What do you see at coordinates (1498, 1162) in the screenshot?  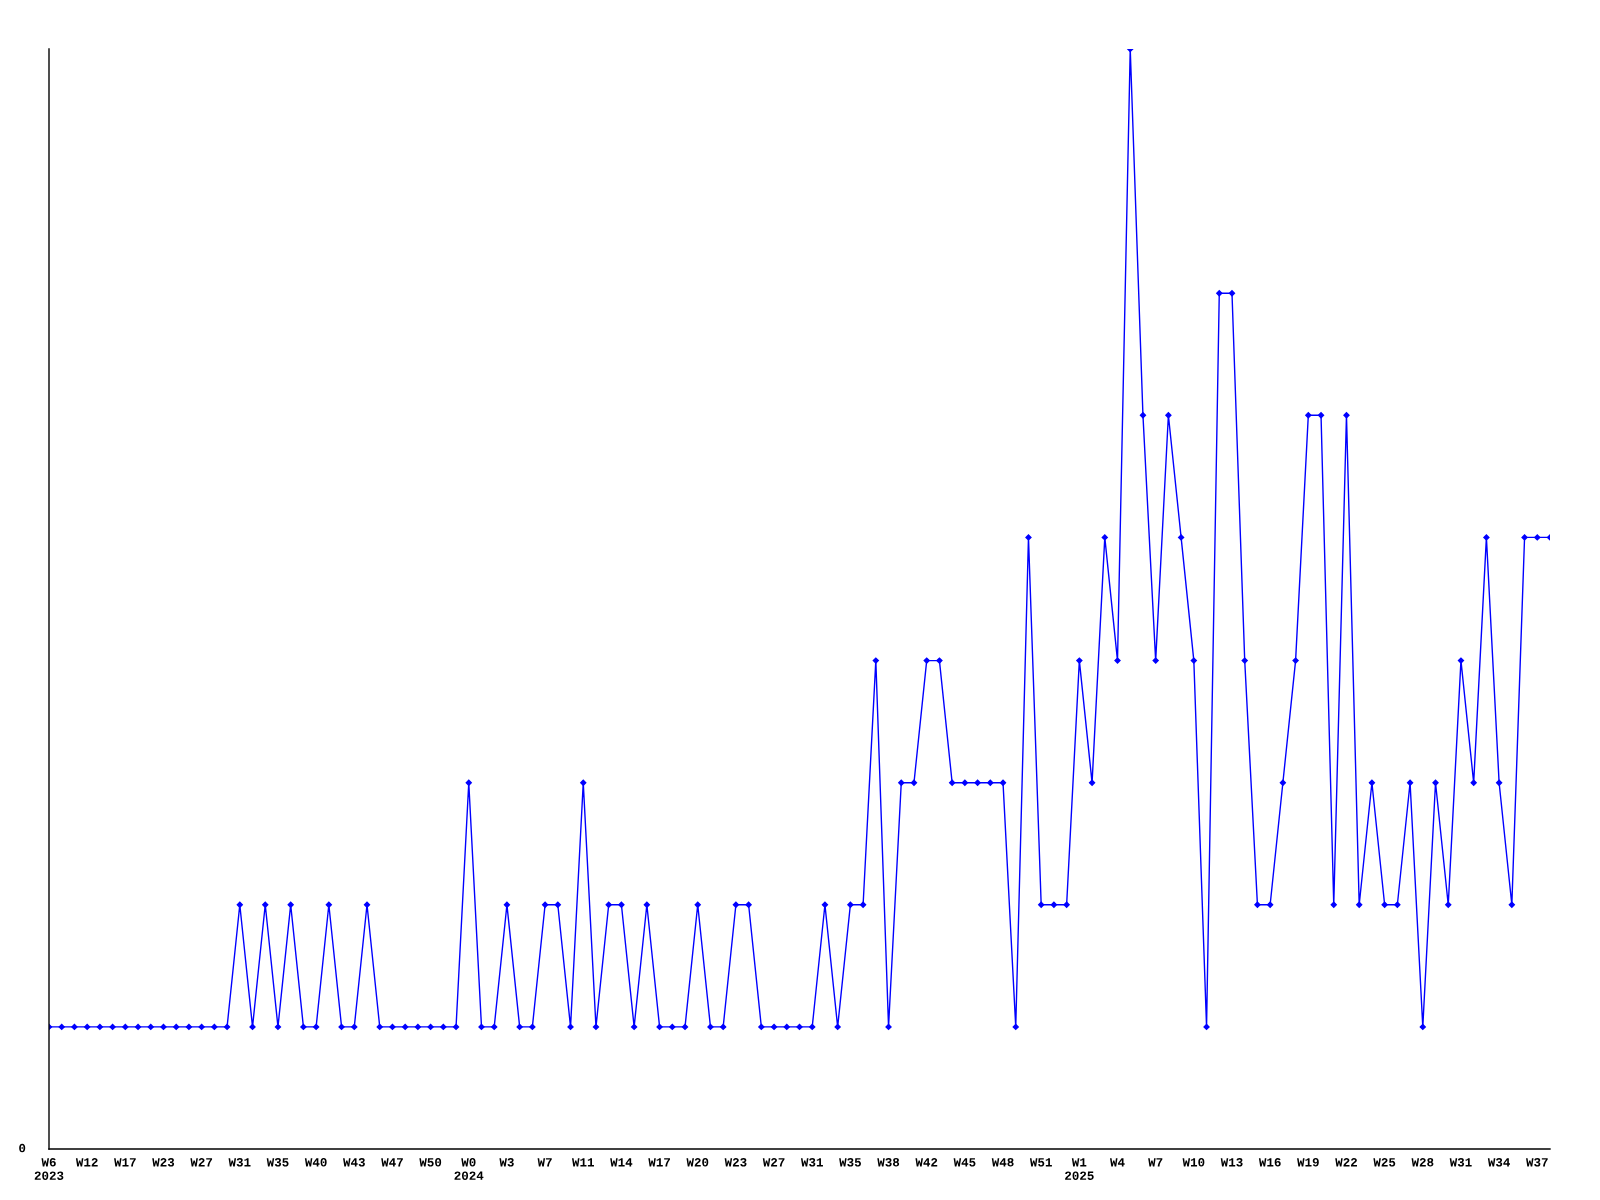 I see `x-tick-label: W34` at bounding box center [1498, 1162].